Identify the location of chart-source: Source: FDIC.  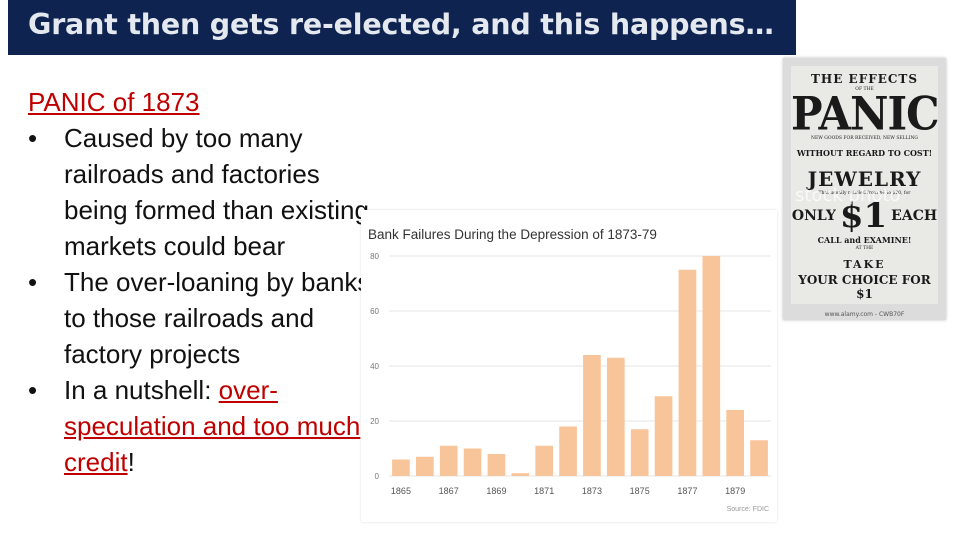
(748, 509).